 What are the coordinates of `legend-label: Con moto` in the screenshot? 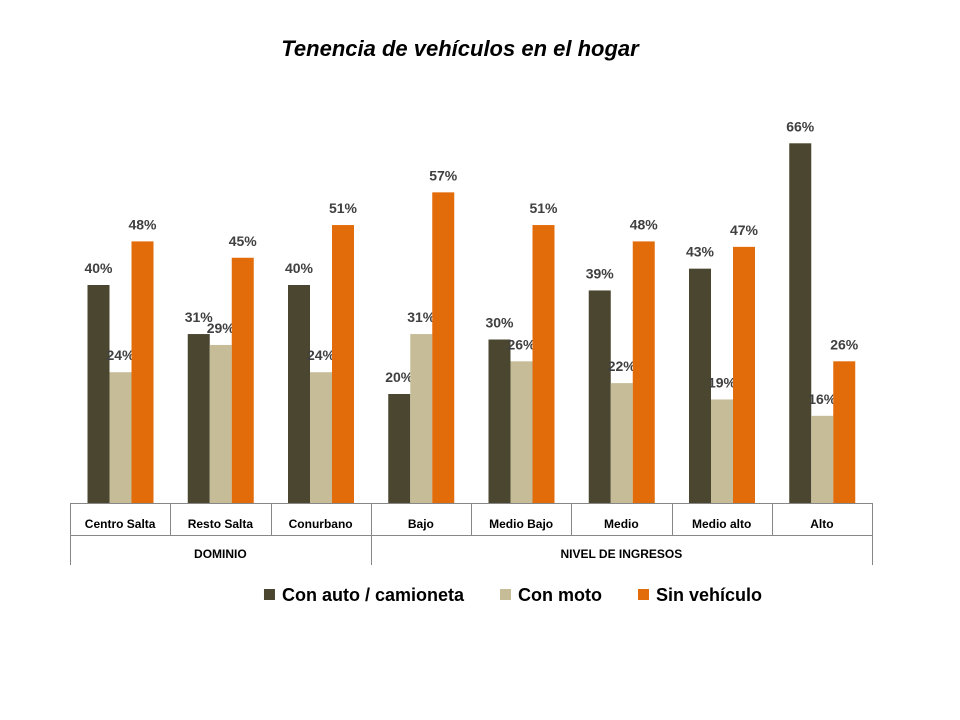 It's located at (560, 595).